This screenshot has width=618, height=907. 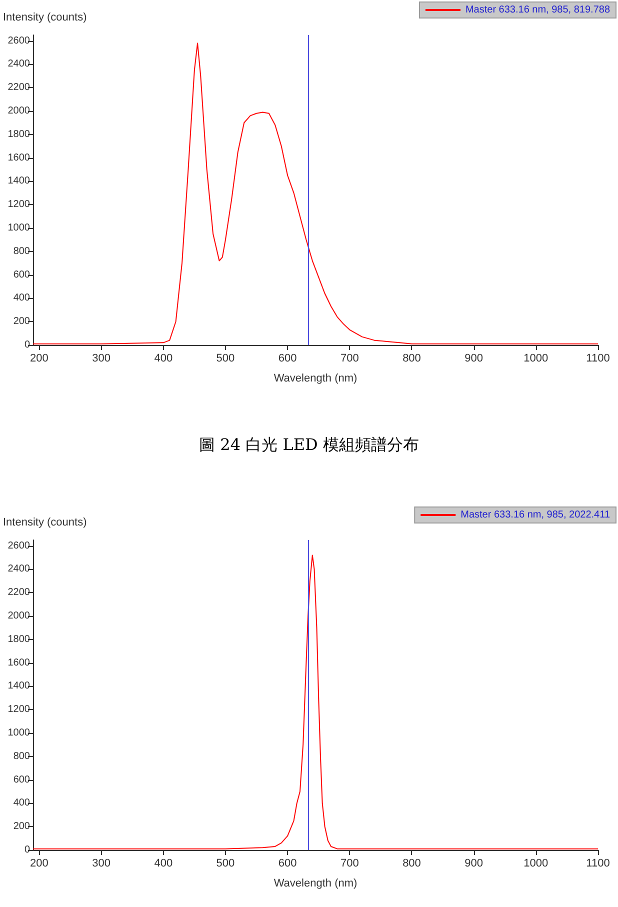 What do you see at coordinates (535, 515) in the screenshot?
I see `legend-label: Master 633.16 nm, 985, 2022.411` at bounding box center [535, 515].